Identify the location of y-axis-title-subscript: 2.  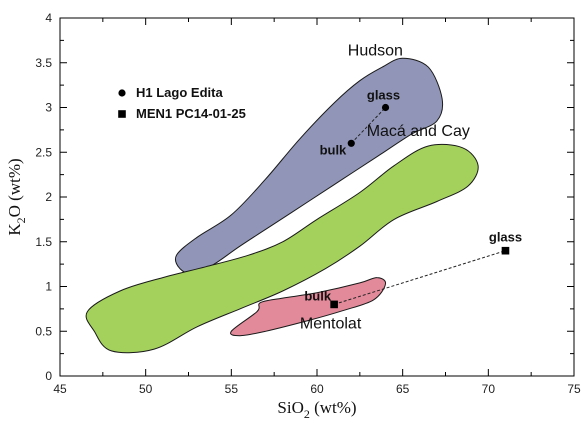
(21, 220).